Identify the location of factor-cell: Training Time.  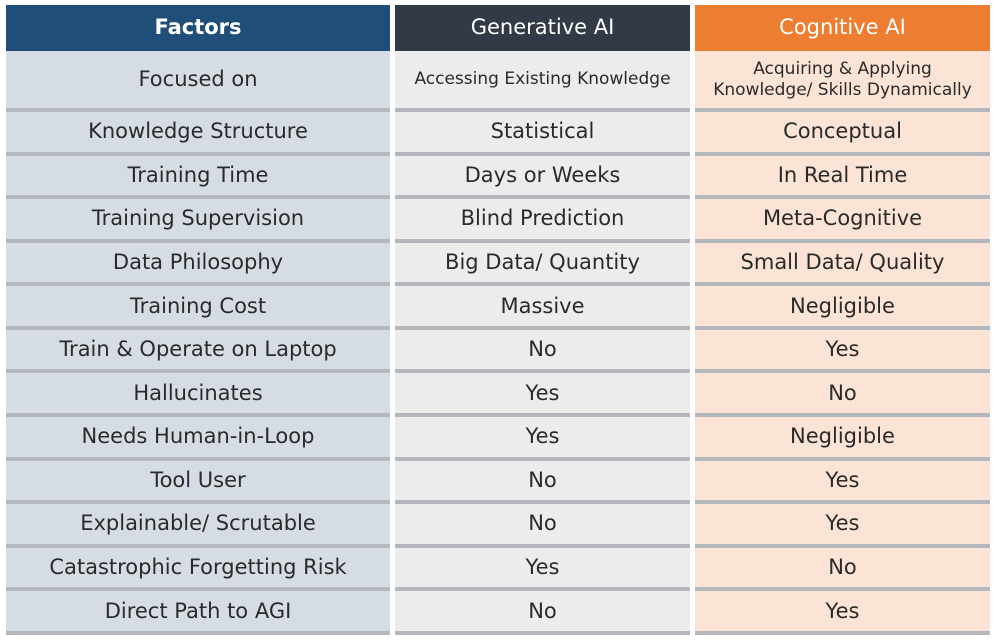
(198, 177).